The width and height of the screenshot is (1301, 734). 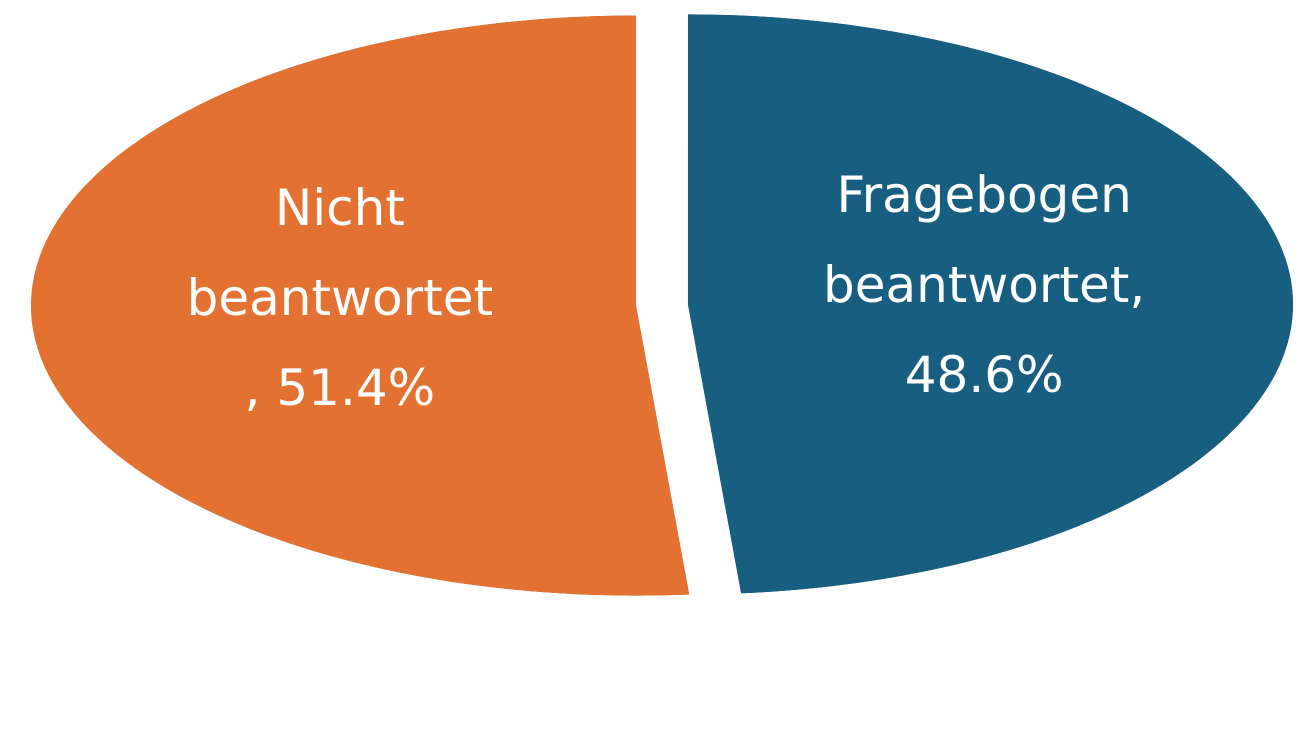 I want to click on data-label: , 51.4%, so click(x=340, y=388).